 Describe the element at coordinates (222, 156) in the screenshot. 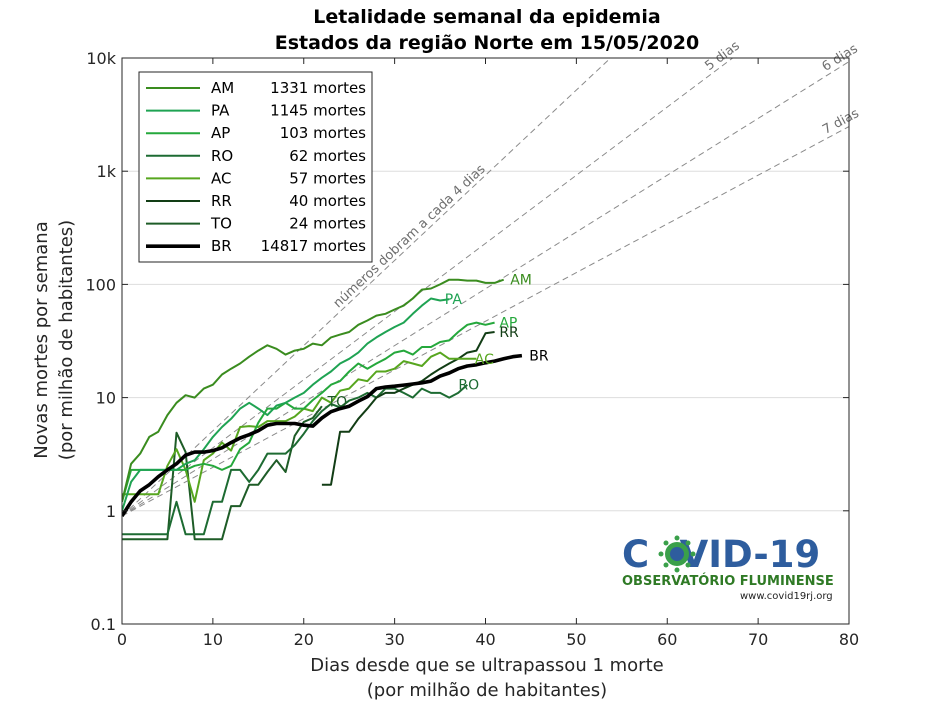

I see `legend-series-name: RO` at that location.